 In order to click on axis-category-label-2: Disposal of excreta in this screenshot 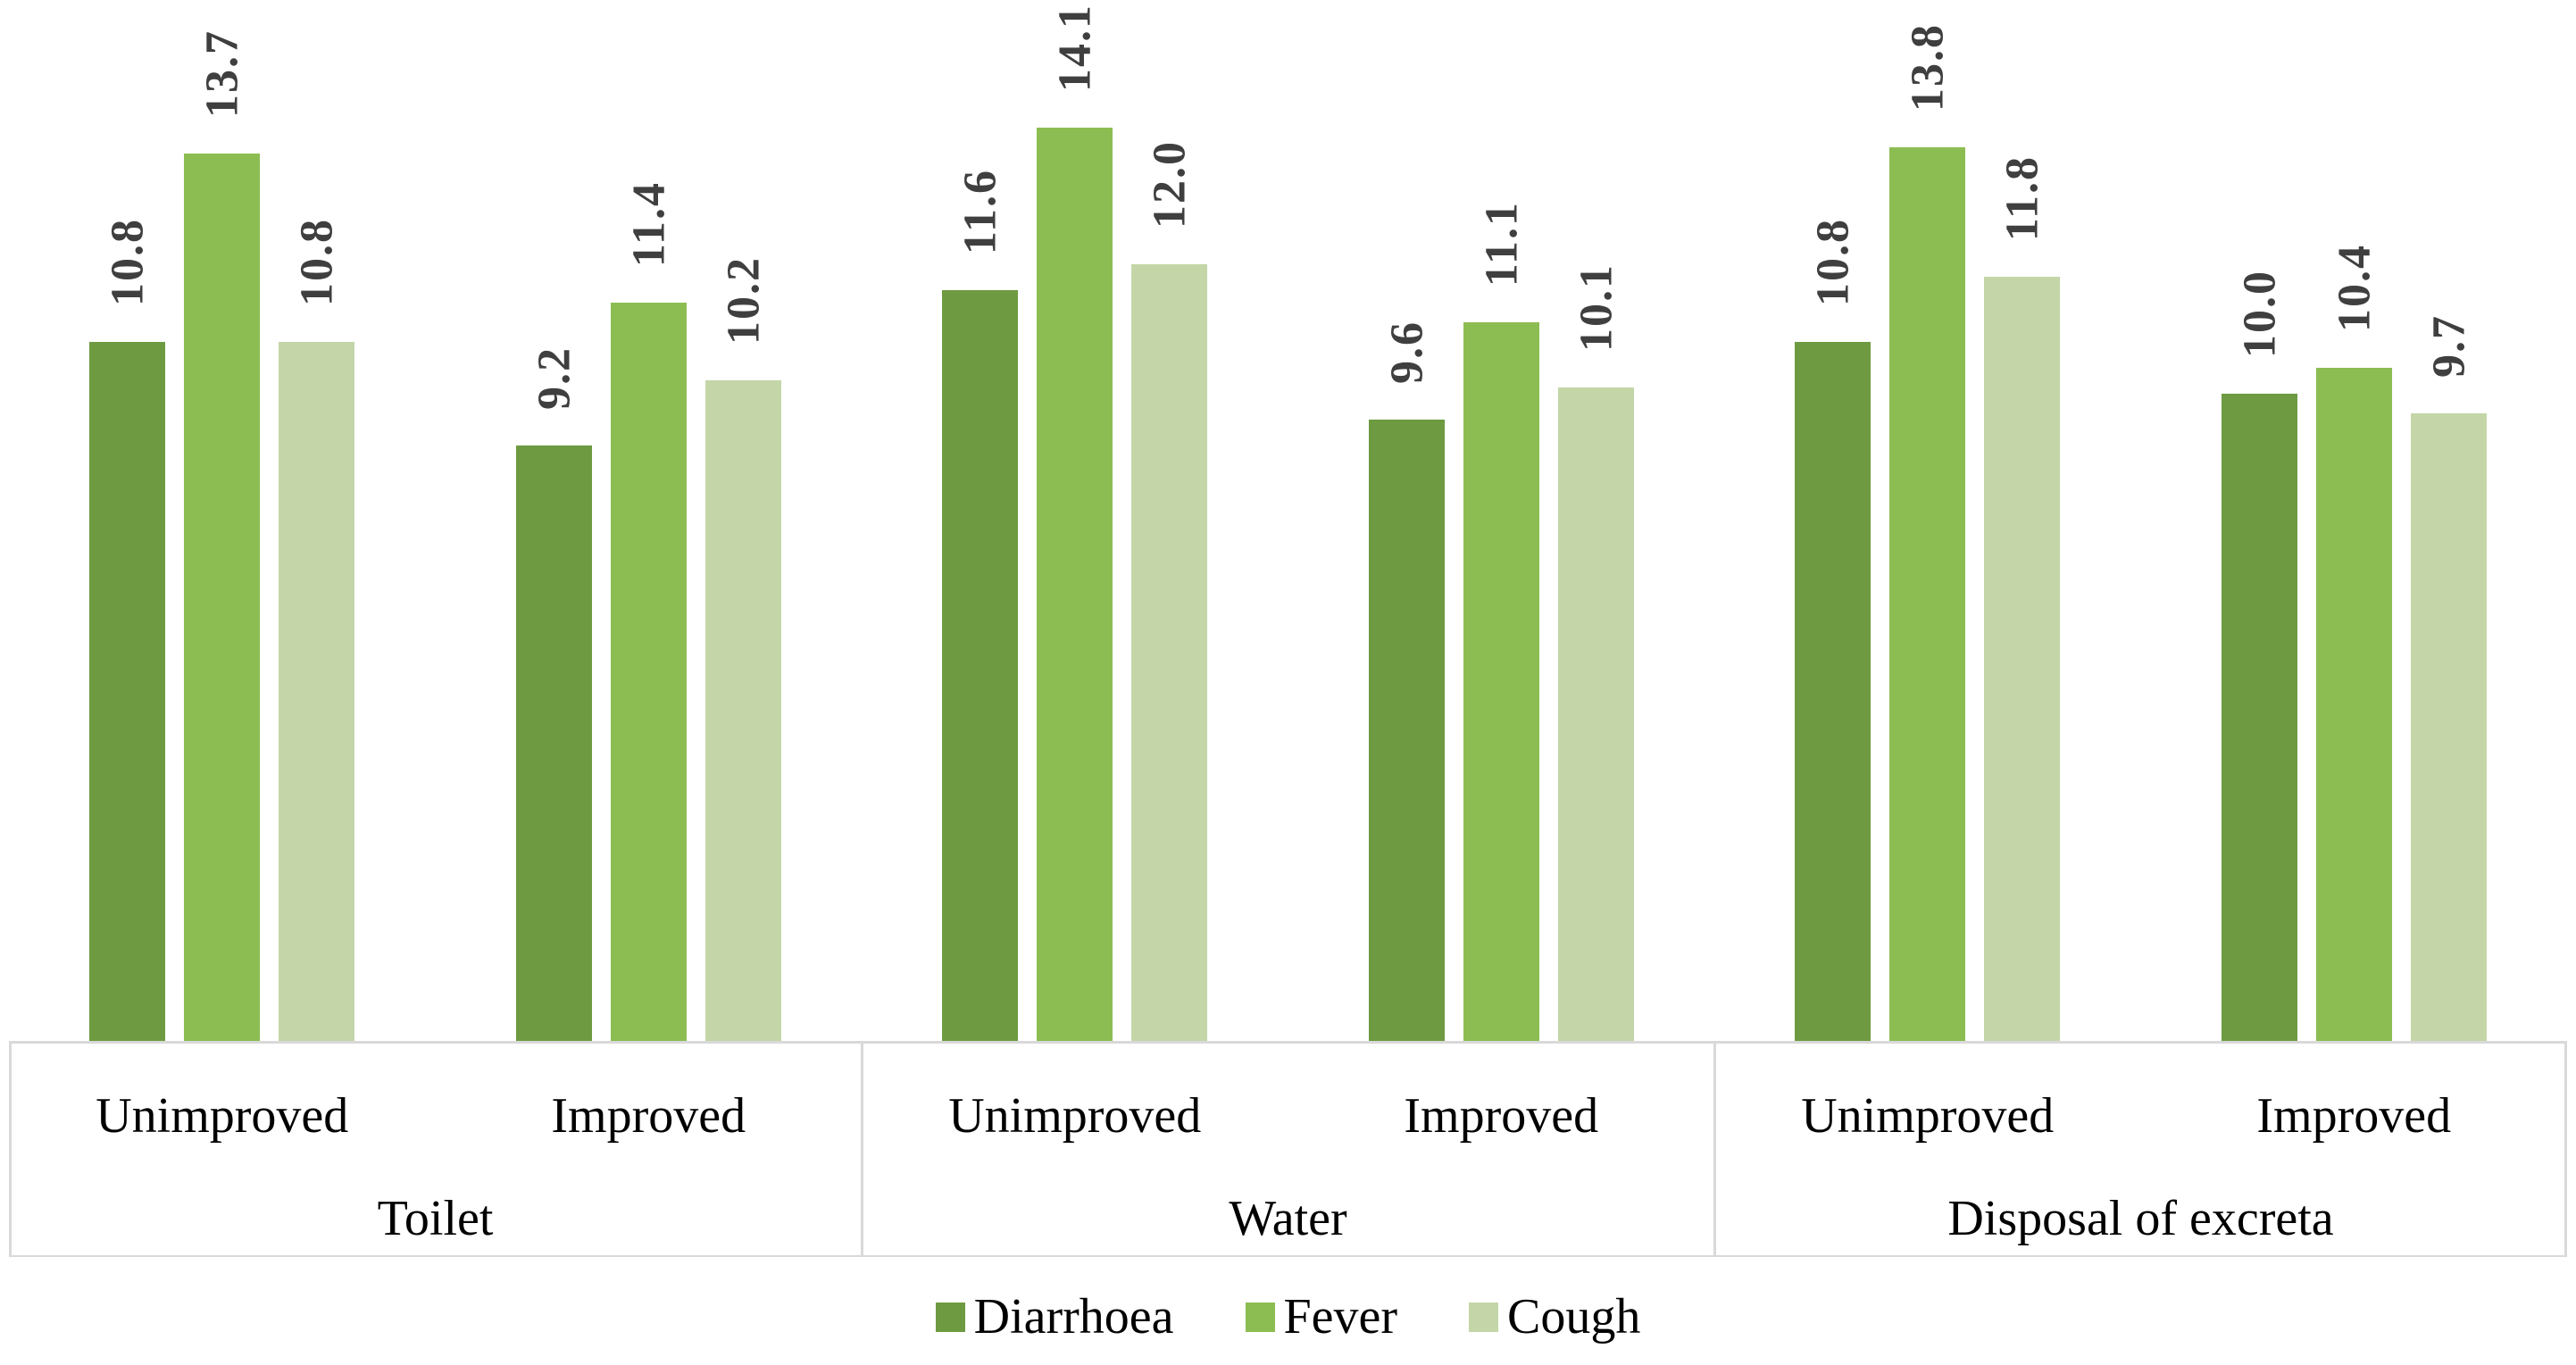, I will do `click(2140, 1218)`.